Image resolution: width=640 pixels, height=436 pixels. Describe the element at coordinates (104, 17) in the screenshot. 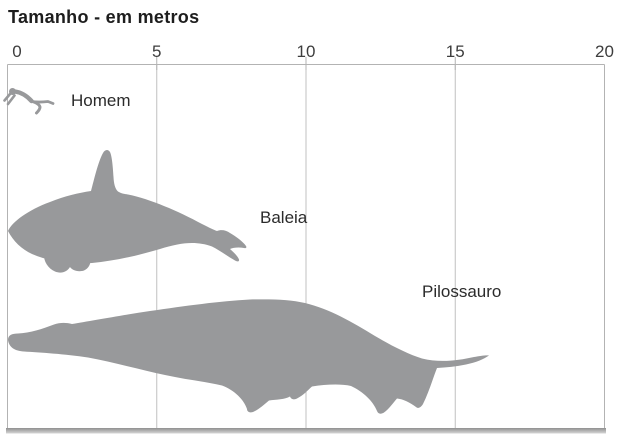

I see `chart-title: Tamanho - em metros` at that location.